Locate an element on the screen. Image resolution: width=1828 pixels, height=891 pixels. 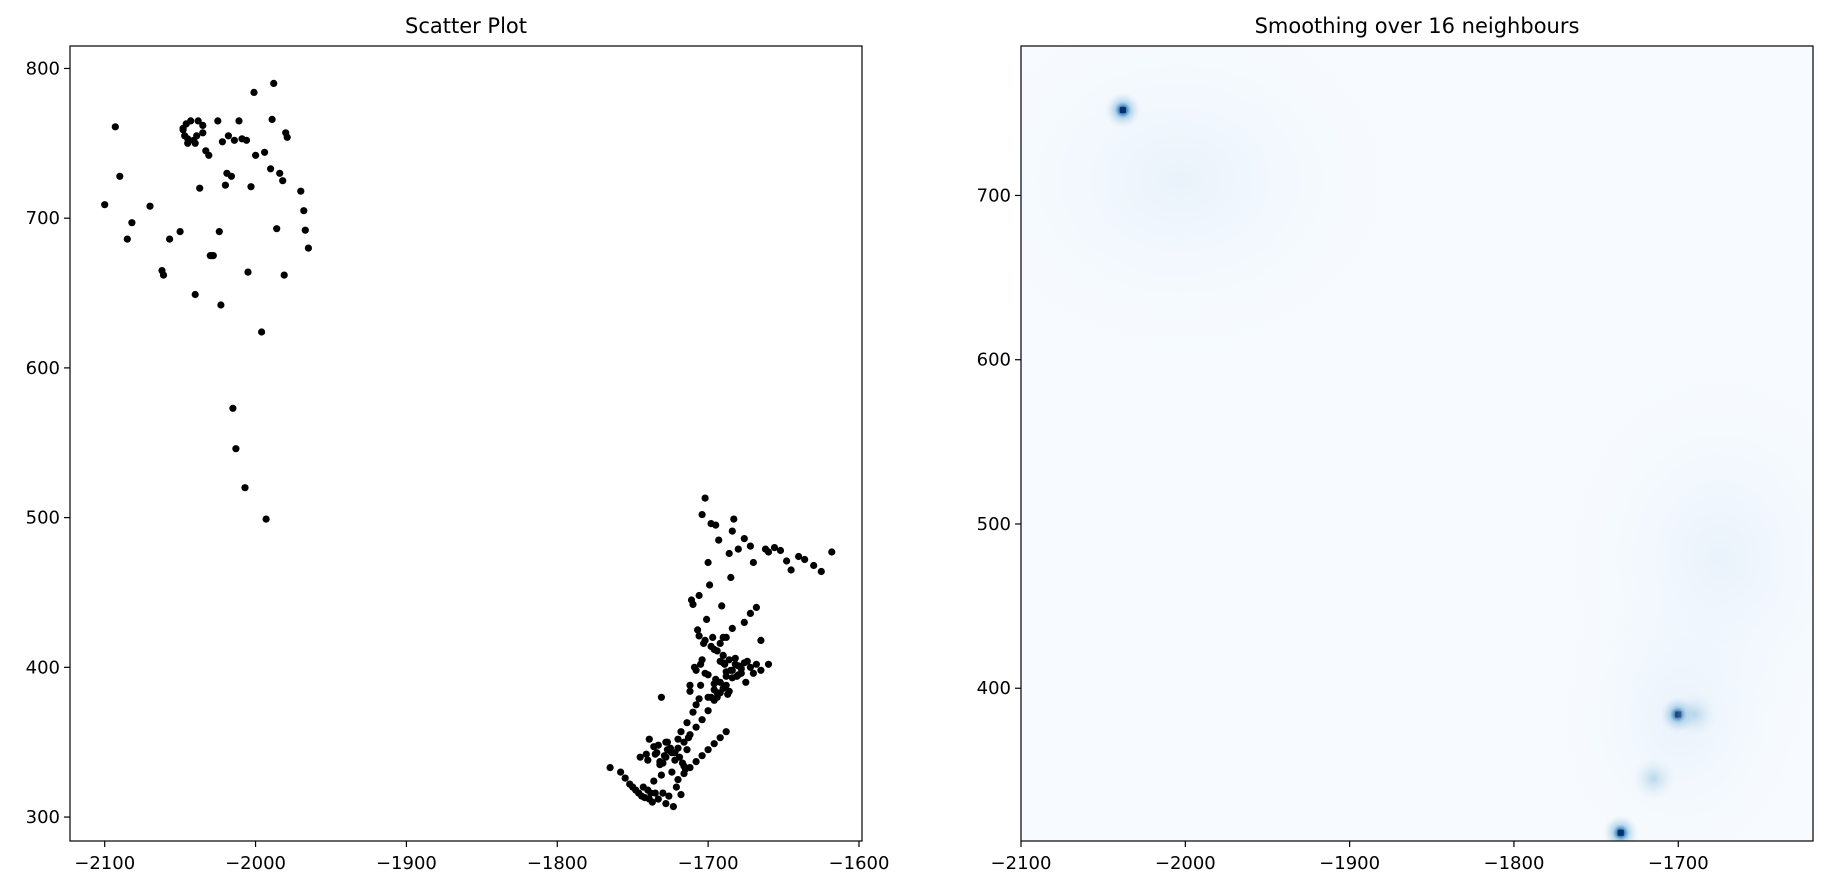
heatmap-hotspot-core is located at coordinates (1620, 832).